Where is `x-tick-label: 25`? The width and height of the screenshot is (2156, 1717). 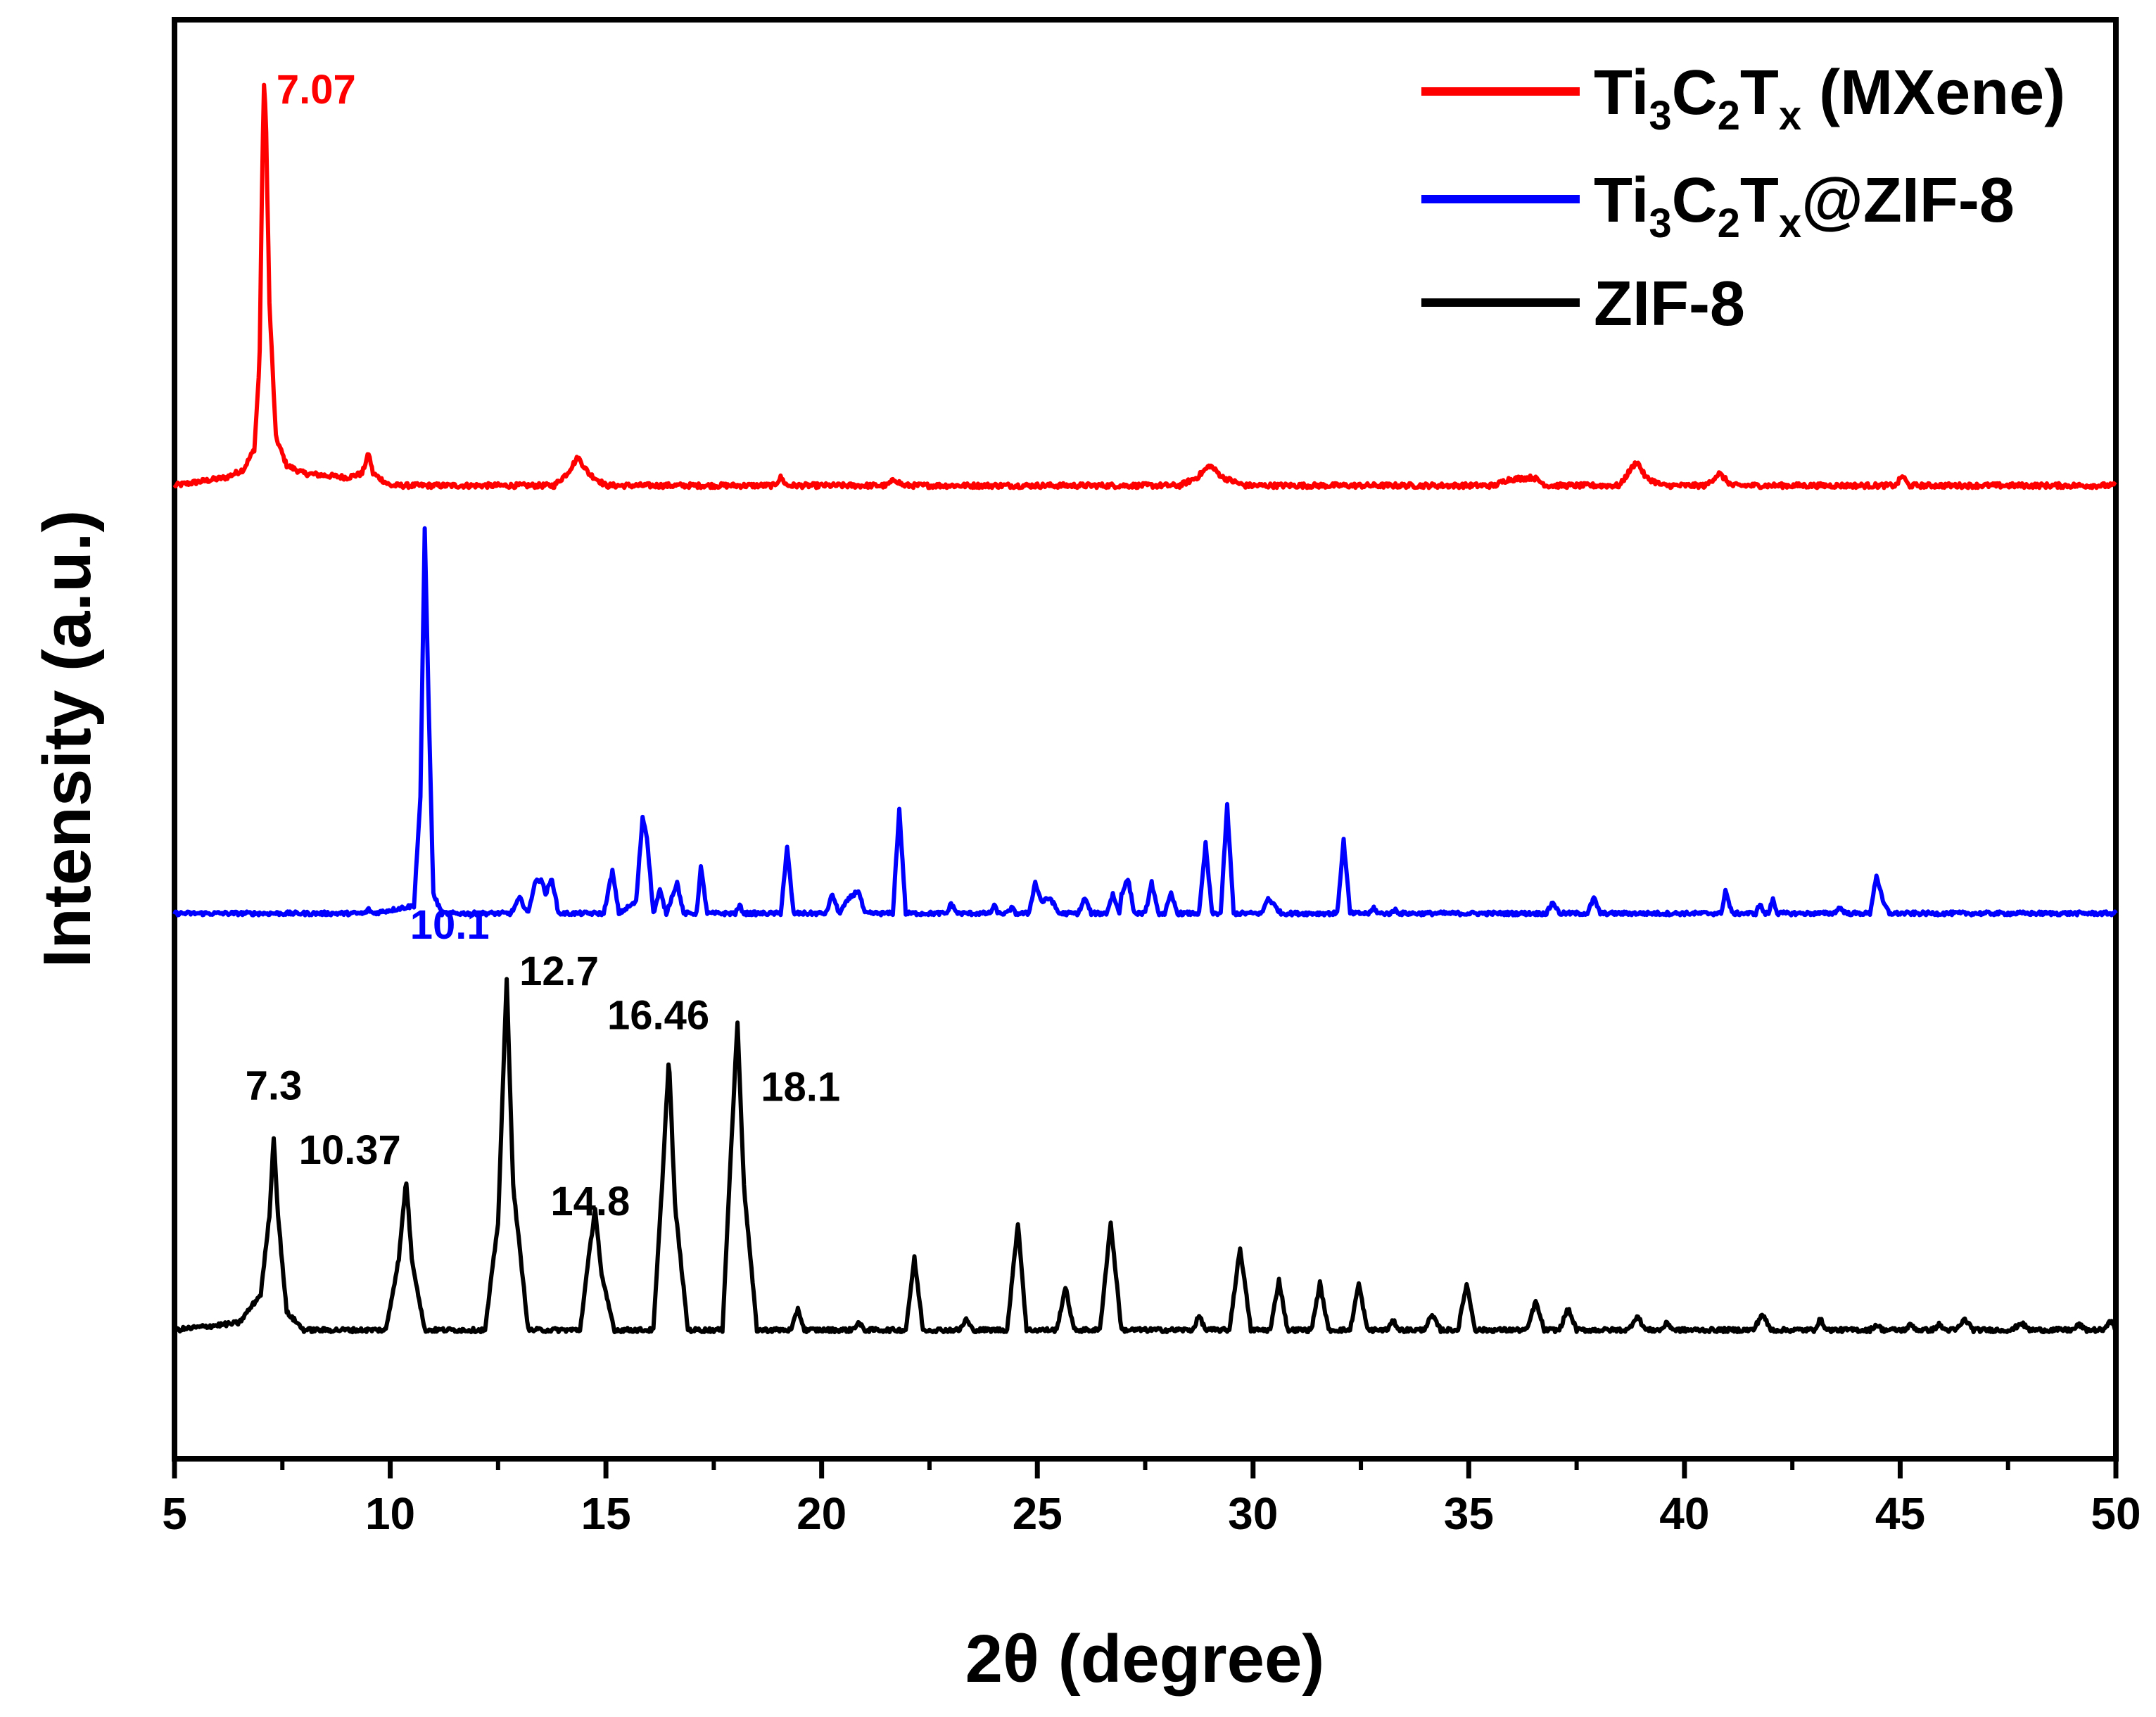
x-tick-label: 25 is located at coordinates (1038, 1513).